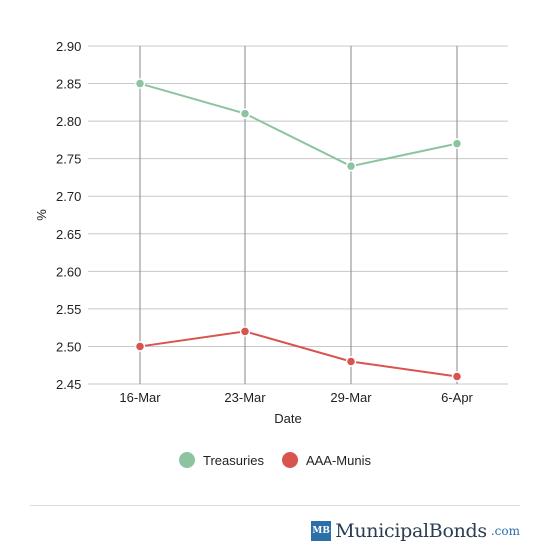  What do you see at coordinates (187, 460) in the screenshot?
I see `legend-swatch-treasuries` at bounding box center [187, 460].